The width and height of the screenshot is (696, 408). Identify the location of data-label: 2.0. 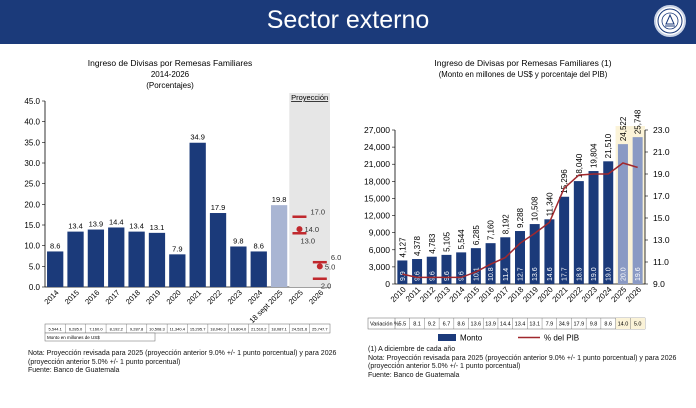
(326, 286).